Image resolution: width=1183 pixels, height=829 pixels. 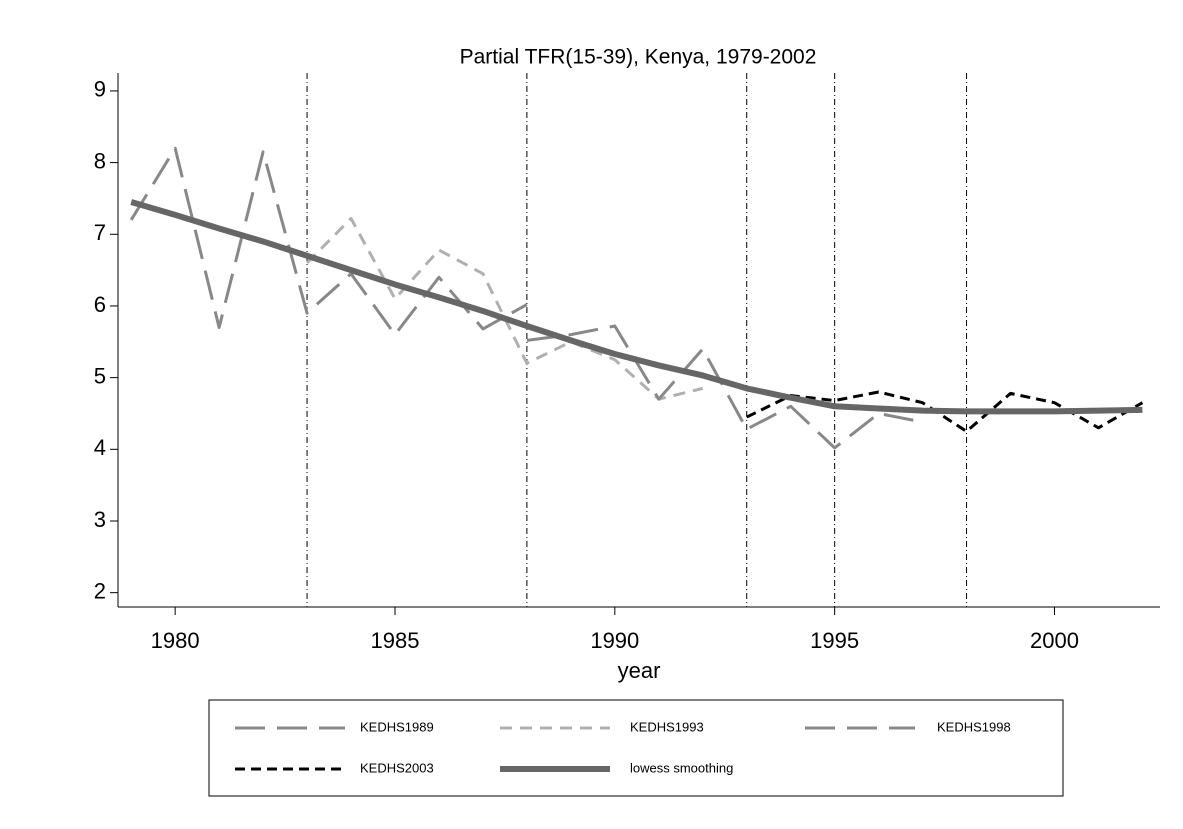 I want to click on legend-label: lowess smoothing, so click(x=681, y=767).